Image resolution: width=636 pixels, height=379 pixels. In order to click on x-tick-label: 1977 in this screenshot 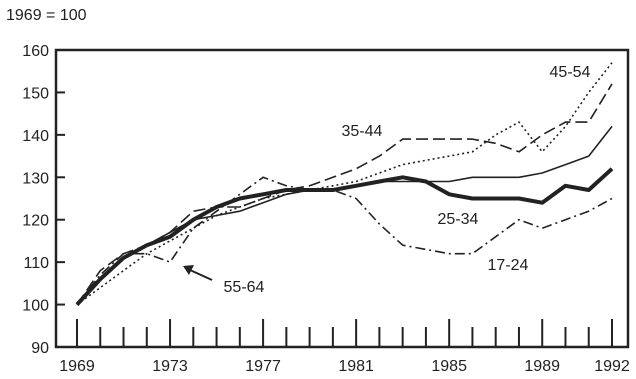, I will do `click(263, 366)`.